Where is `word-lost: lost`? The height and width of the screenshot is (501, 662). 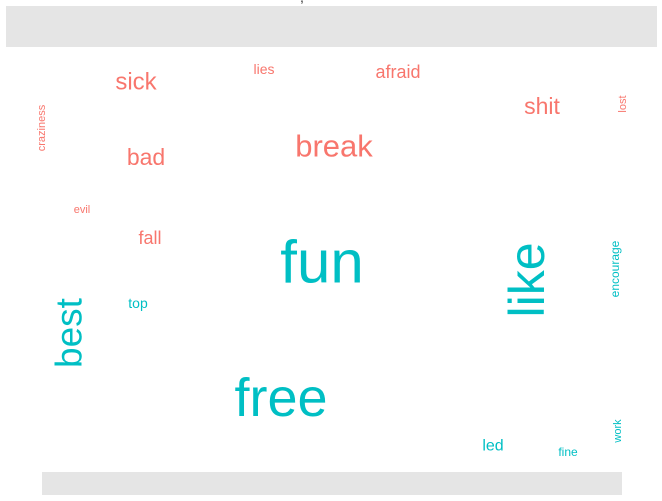 word-lost: lost is located at coordinates (623, 103).